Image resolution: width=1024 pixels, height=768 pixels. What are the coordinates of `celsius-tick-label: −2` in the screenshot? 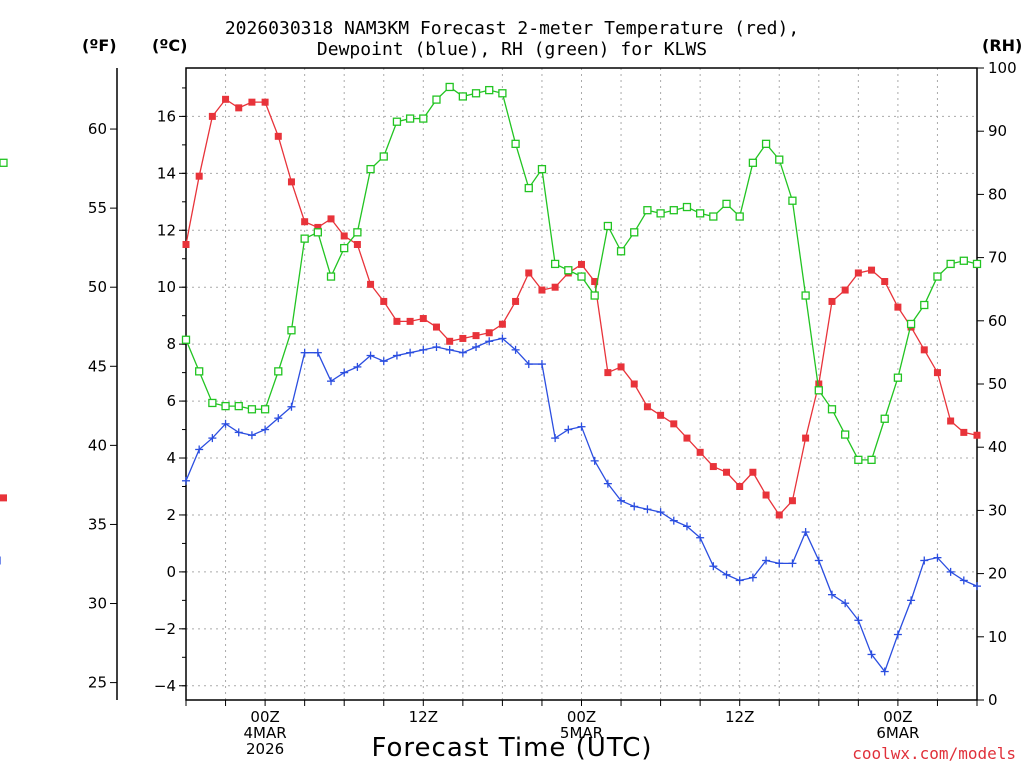 It's located at (165, 629).